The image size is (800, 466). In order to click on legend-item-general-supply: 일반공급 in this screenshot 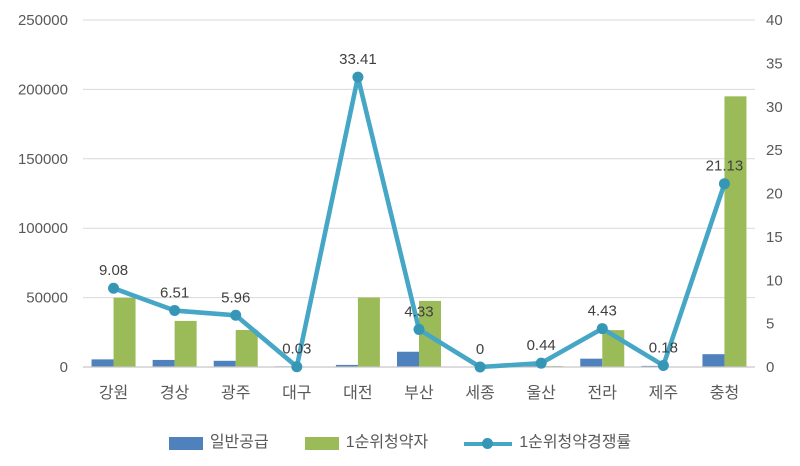, I will do `click(218, 442)`.